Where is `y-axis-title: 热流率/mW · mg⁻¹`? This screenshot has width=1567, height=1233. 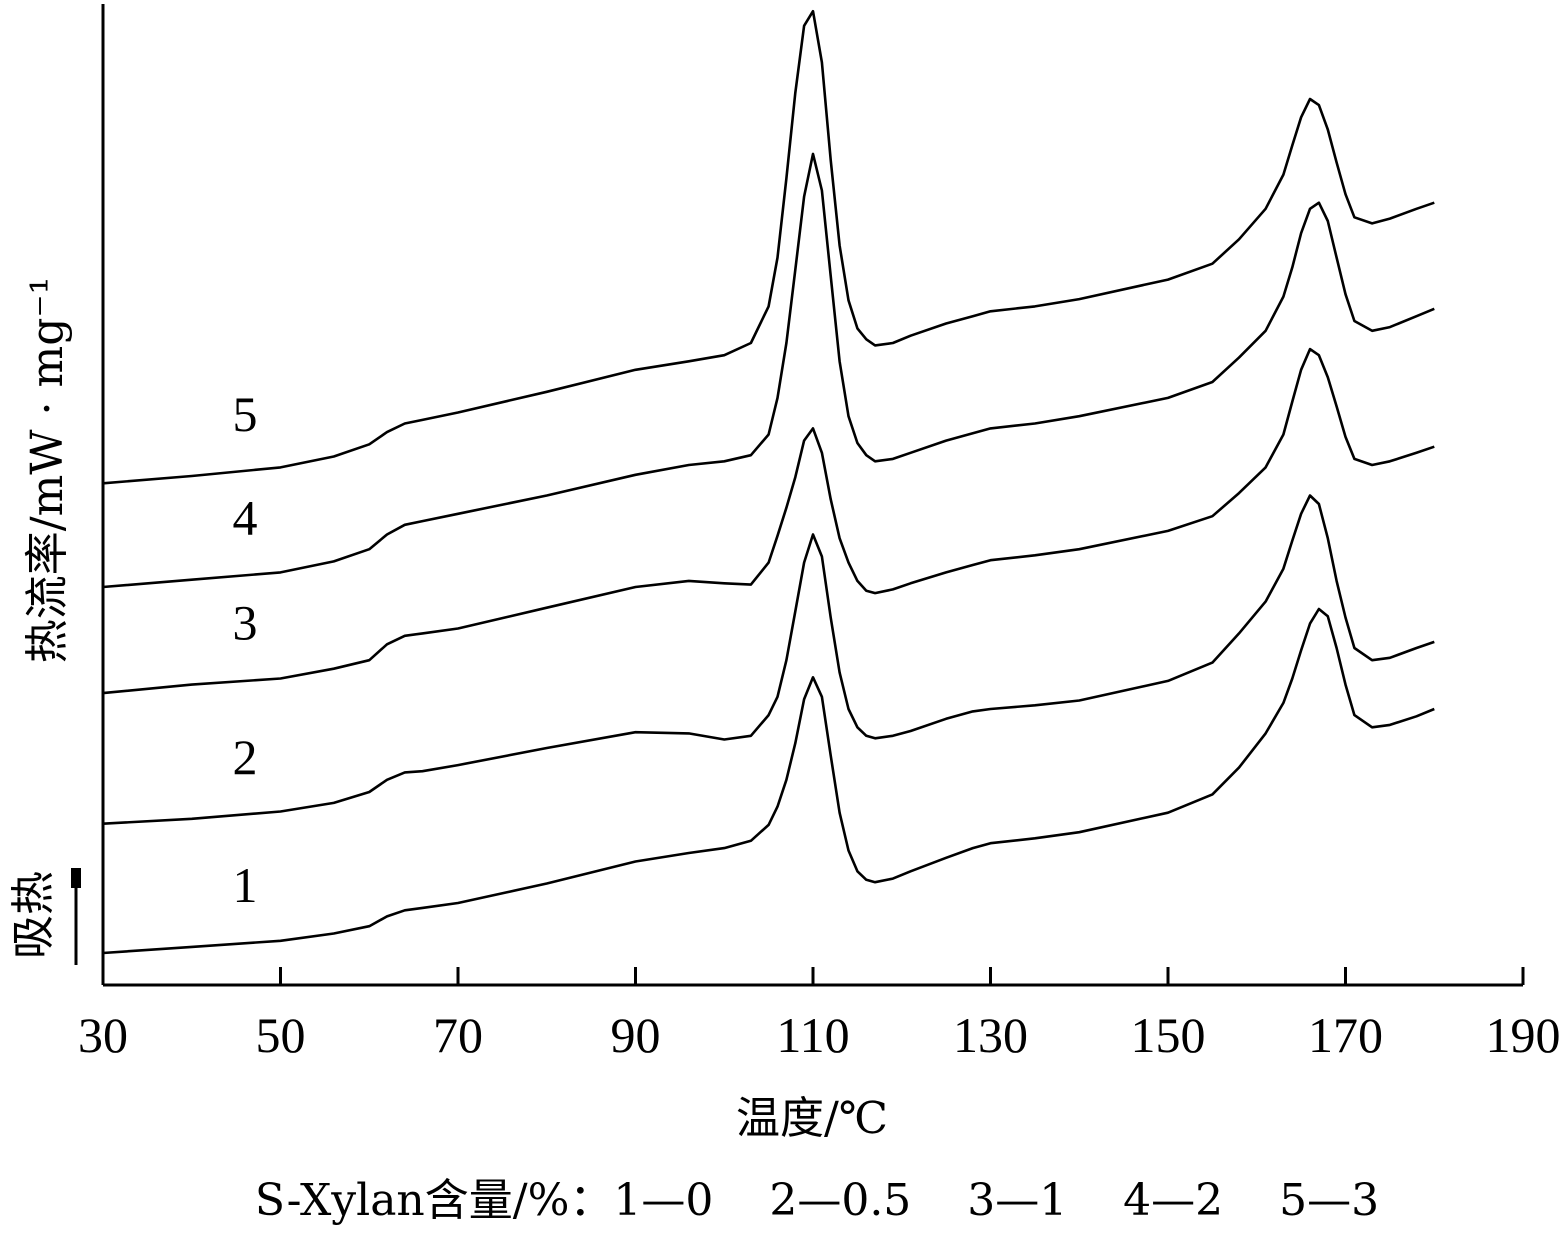
y-axis-title: 热流率/mW · mg⁻¹ is located at coordinates (47, 470).